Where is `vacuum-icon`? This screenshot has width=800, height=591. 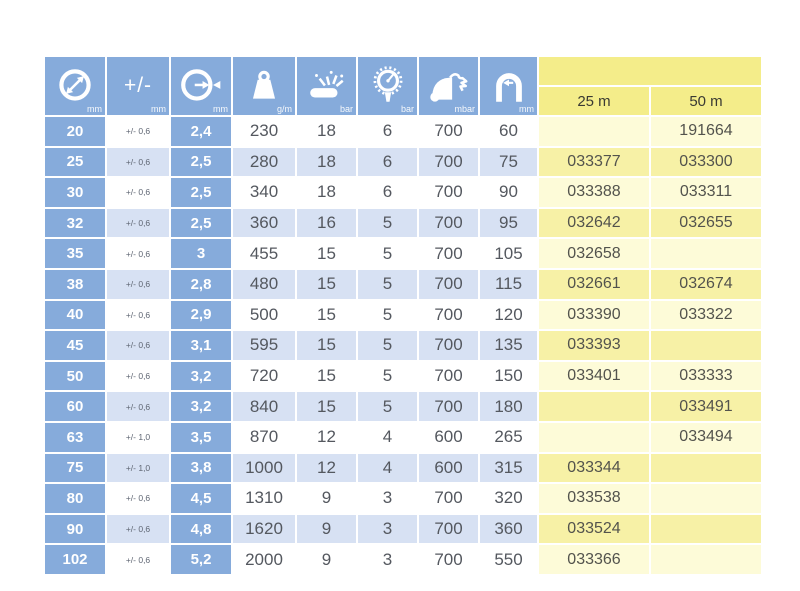
vacuum-icon is located at coordinates (448, 87).